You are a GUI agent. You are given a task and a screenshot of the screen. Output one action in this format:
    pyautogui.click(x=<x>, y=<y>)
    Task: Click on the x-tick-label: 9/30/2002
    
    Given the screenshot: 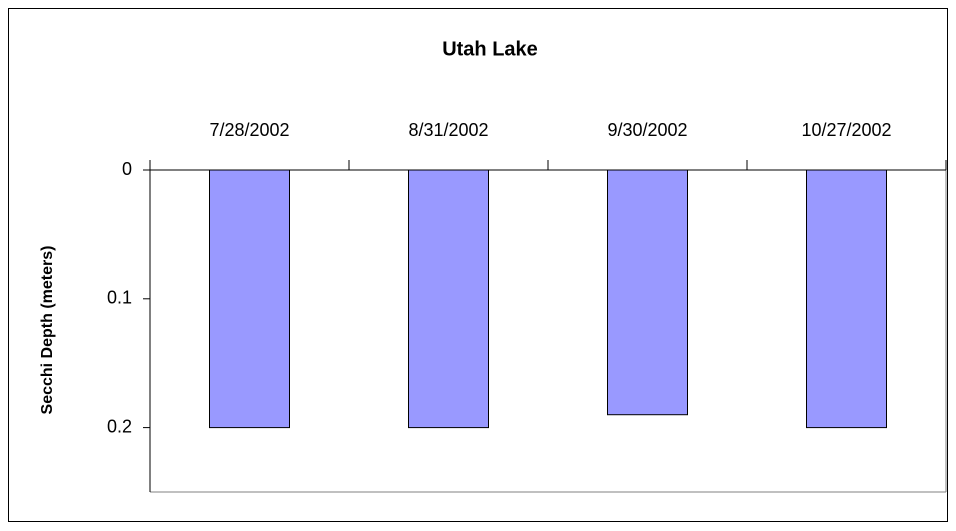 What is the action you would take?
    pyautogui.click(x=647, y=130)
    